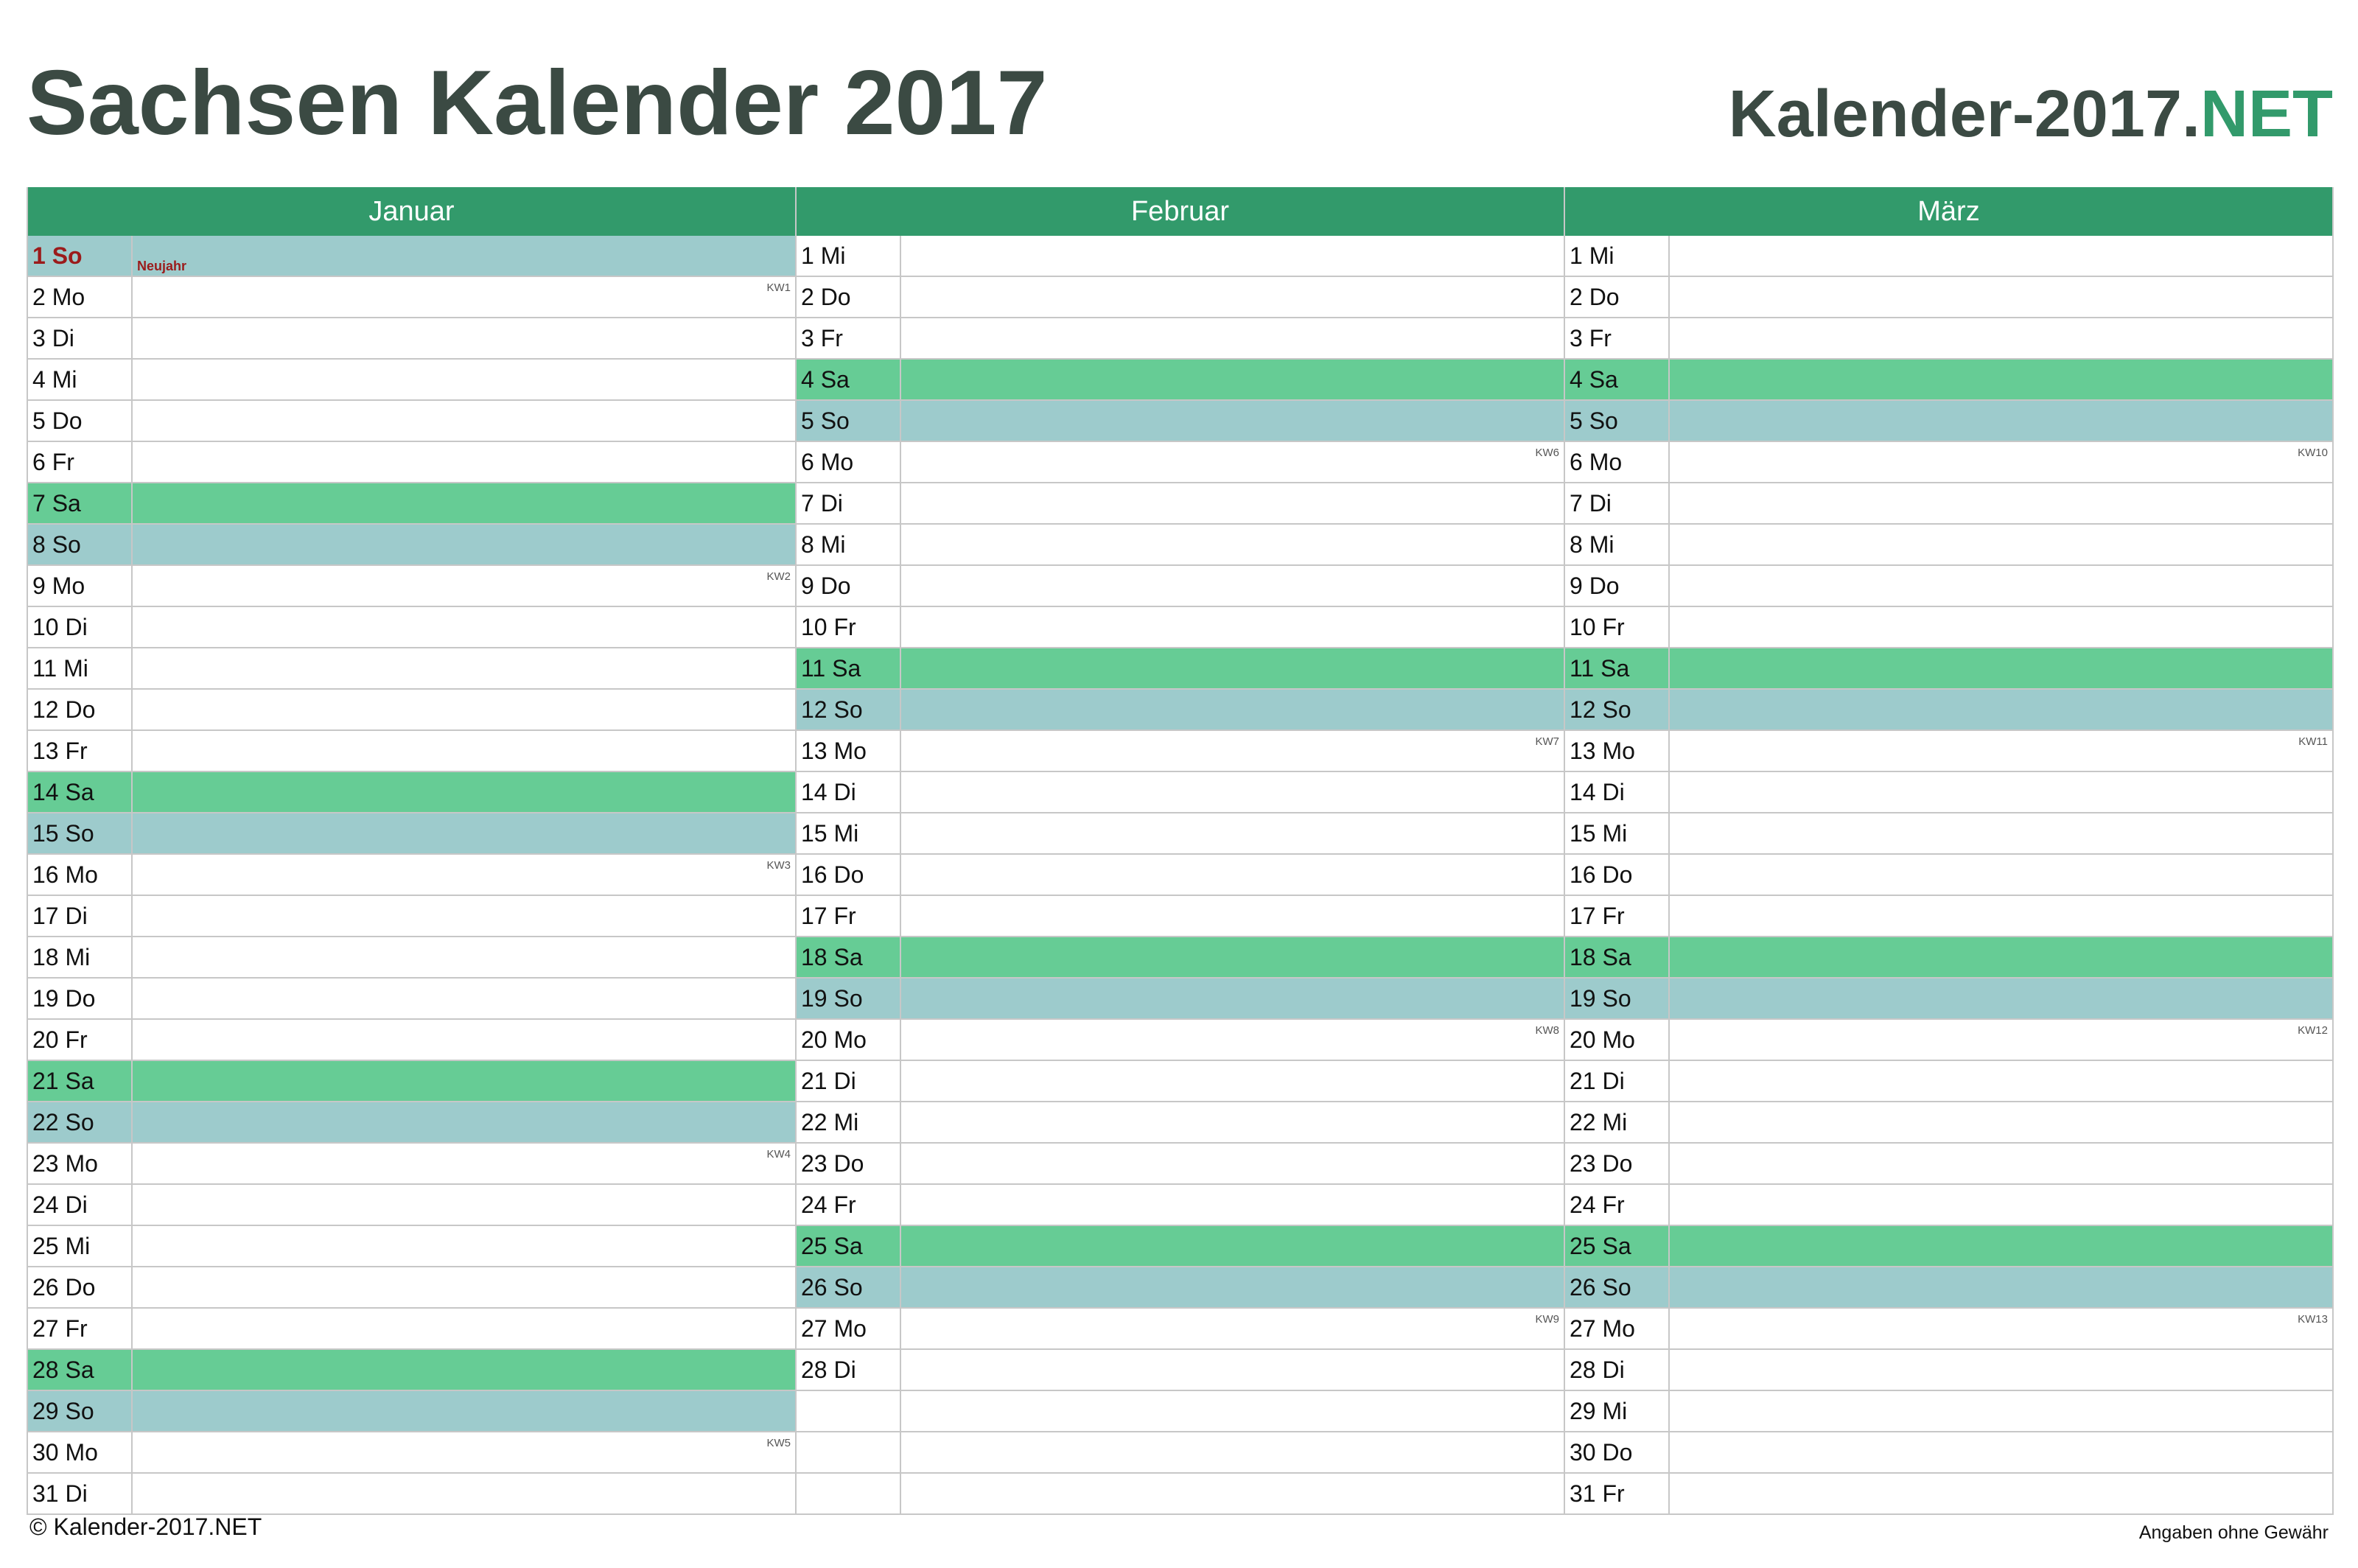 The width and height of the screenshot is (2358, 1568). Describe the element at coordinates (849, 751) in the screenshot. I see `day-label: 13 Mo` at that location.